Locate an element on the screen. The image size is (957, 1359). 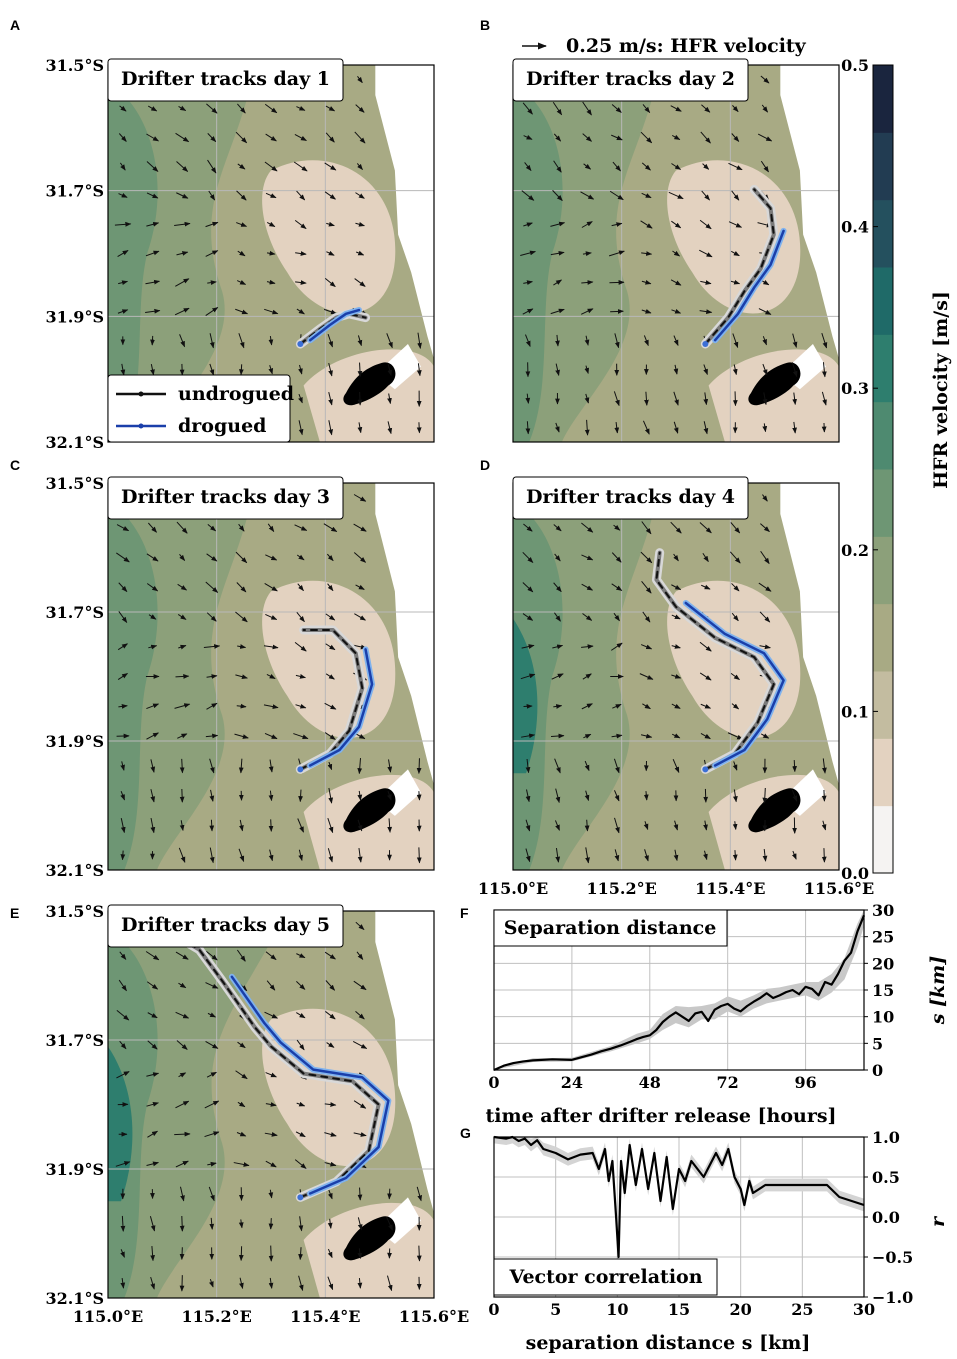
lat-tick-label: 31.5°S is located at coordinates (74, 911).